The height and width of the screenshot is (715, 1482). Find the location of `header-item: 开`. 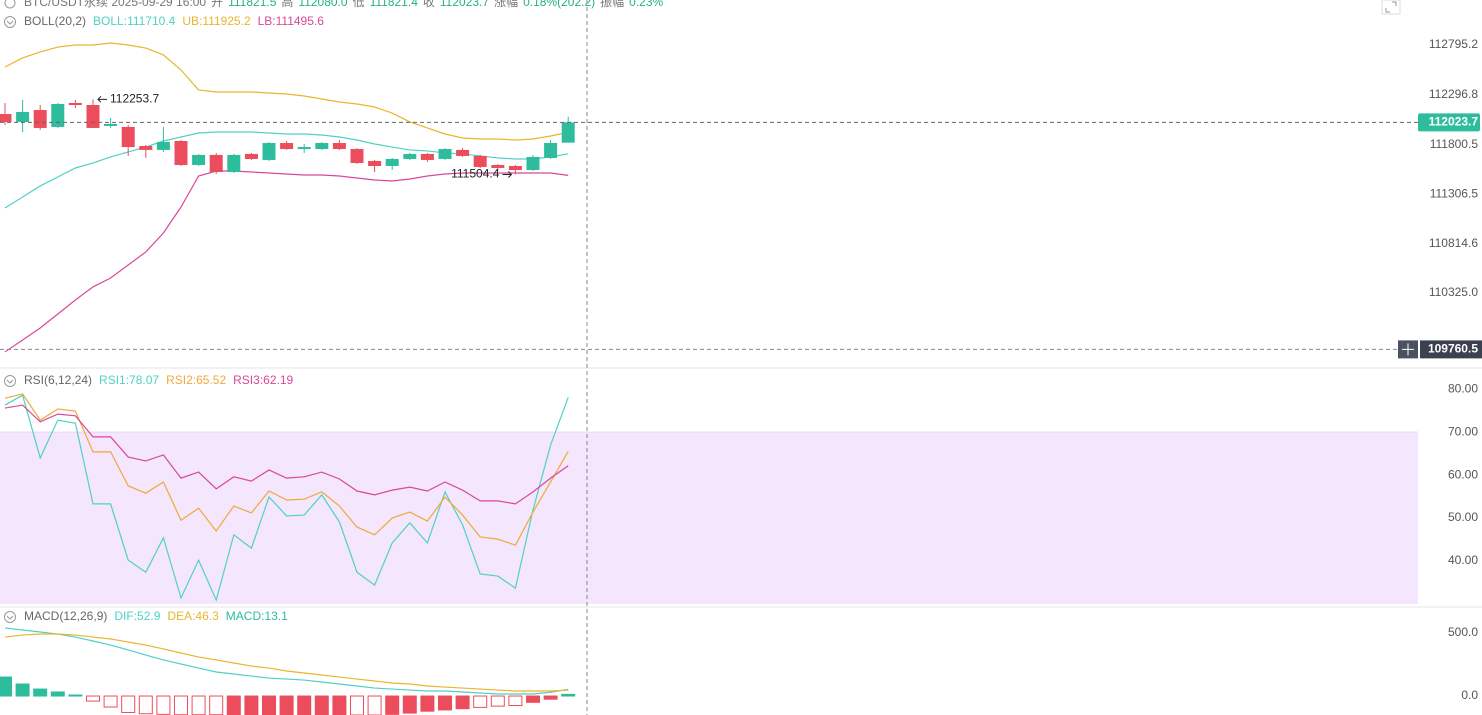

header-item: 开 is located at coordinates (217, 4).